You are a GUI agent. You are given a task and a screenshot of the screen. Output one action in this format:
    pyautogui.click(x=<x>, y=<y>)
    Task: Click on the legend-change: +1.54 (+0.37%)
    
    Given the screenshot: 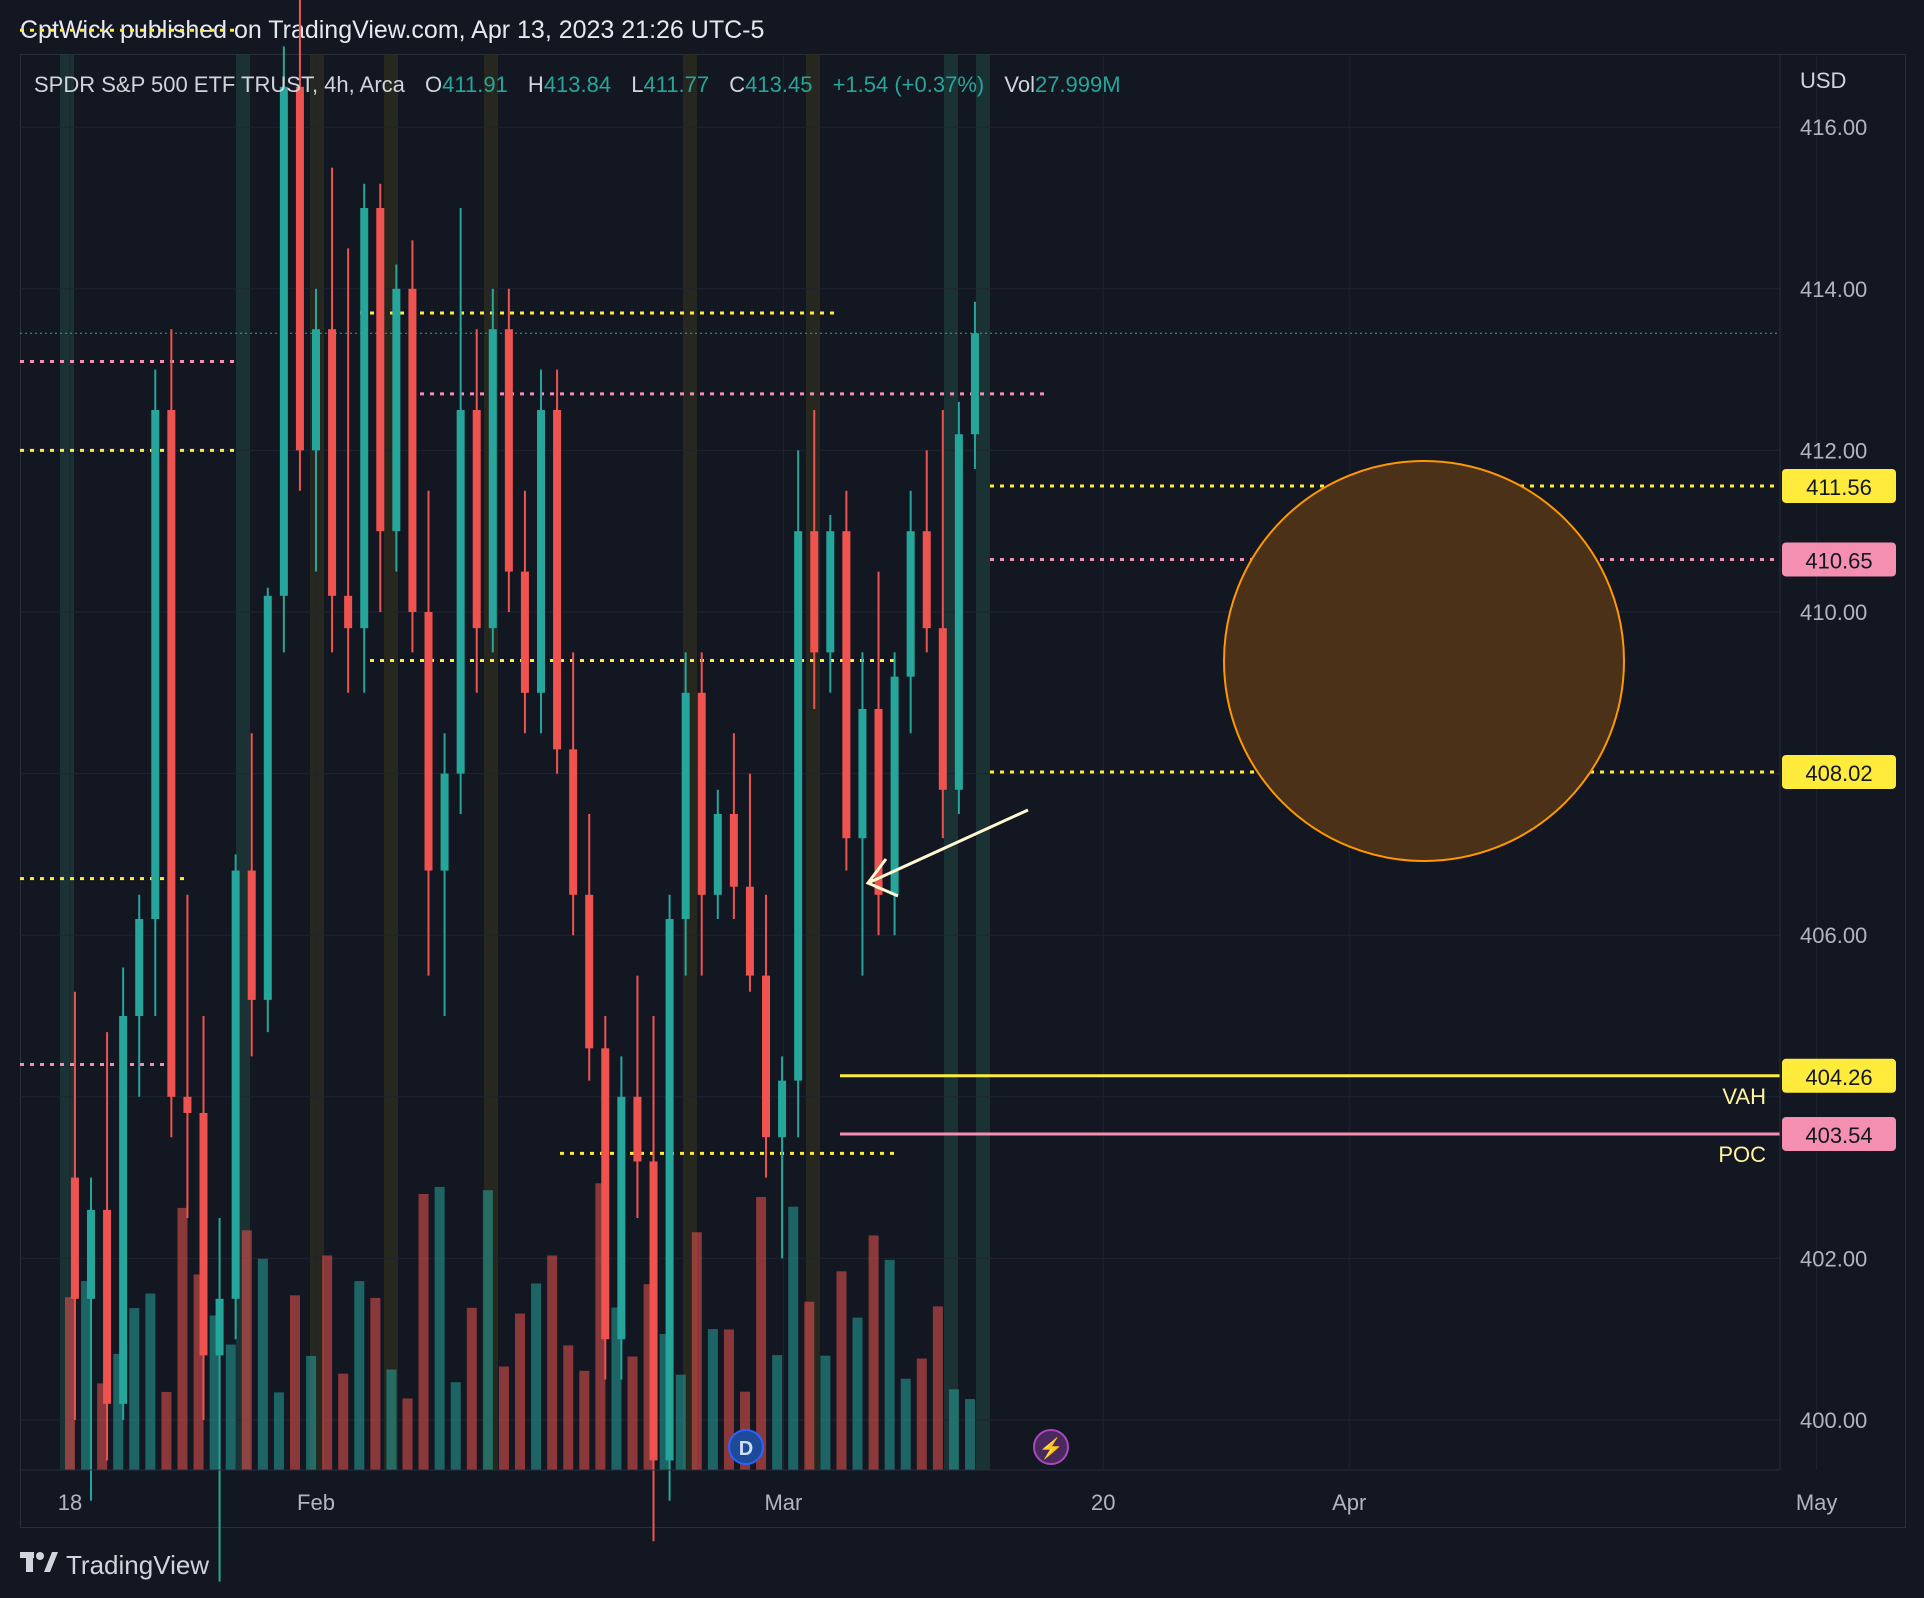 What is the action you would take?
    pyautogui.click(x=908, y=84)
    